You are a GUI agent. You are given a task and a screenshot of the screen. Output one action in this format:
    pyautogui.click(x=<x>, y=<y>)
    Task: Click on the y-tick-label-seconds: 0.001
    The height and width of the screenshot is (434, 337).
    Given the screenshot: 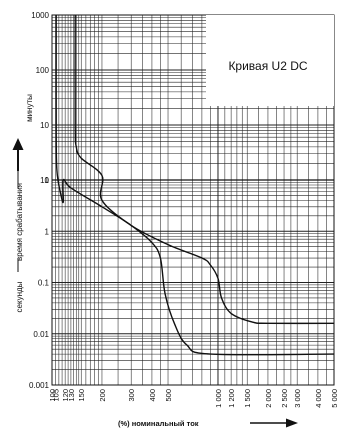 What is the action you would take?
    pyautogui.click(x=39, y=385)
    